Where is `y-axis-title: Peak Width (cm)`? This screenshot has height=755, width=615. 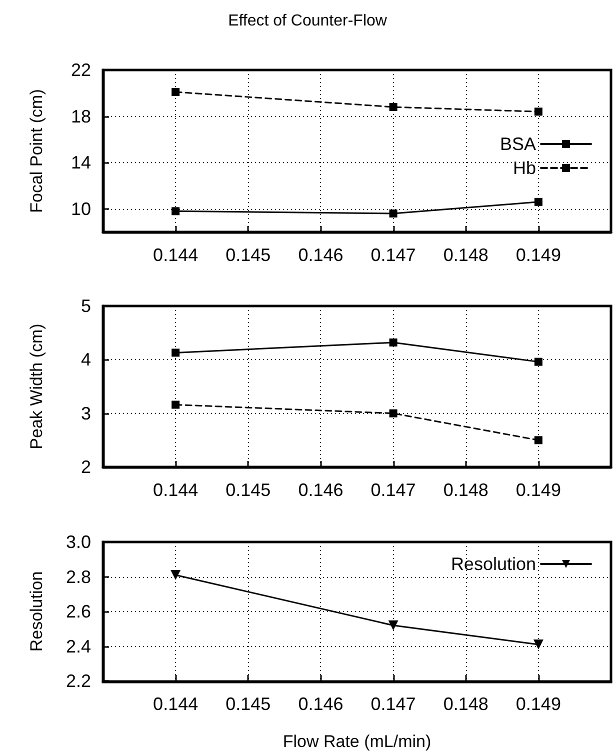 y-axis-title: Peak Width (cm) is located at coordinates (36, 387).